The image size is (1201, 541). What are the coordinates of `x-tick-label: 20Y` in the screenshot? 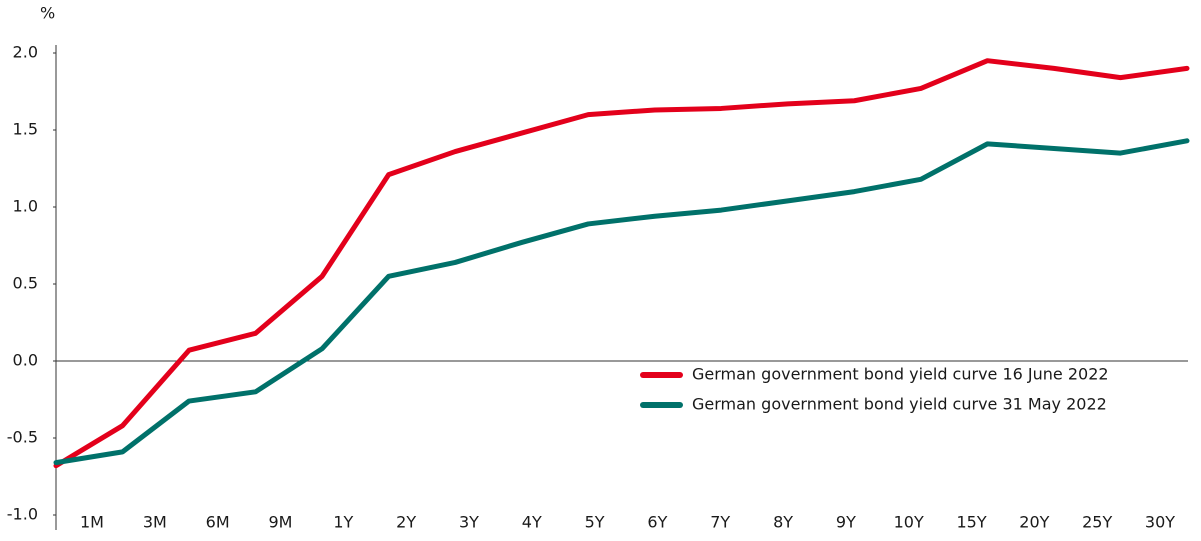 It's located at (1034, 522).